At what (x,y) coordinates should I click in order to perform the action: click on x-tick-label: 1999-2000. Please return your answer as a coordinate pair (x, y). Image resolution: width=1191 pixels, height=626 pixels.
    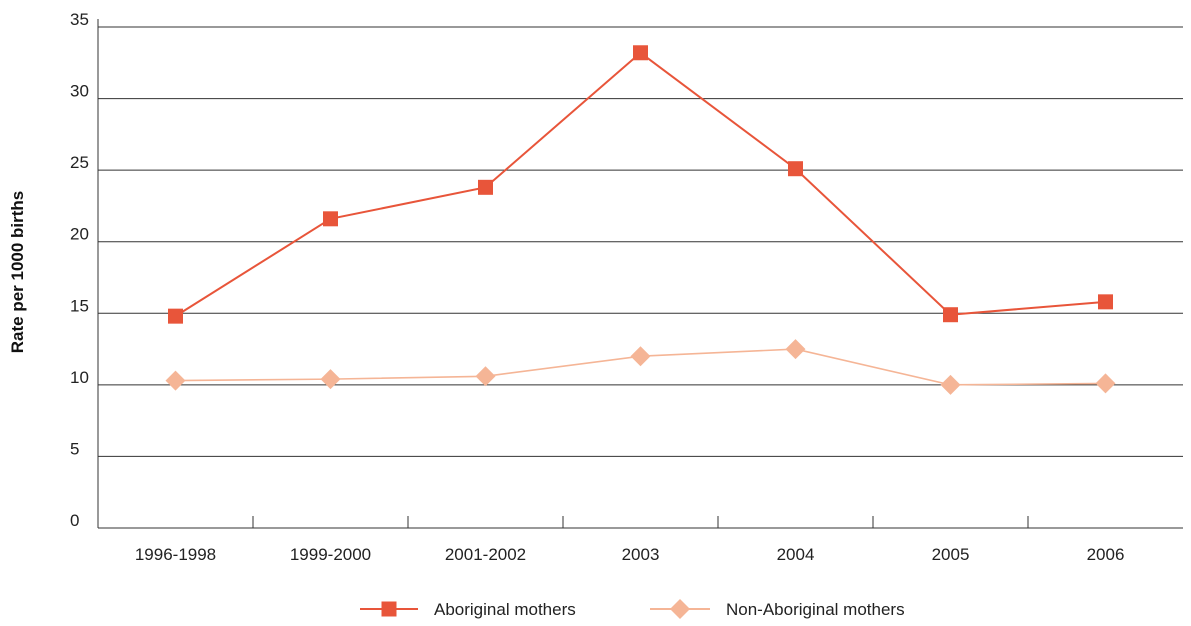
    Looking at the image, I should click on (330, 554).